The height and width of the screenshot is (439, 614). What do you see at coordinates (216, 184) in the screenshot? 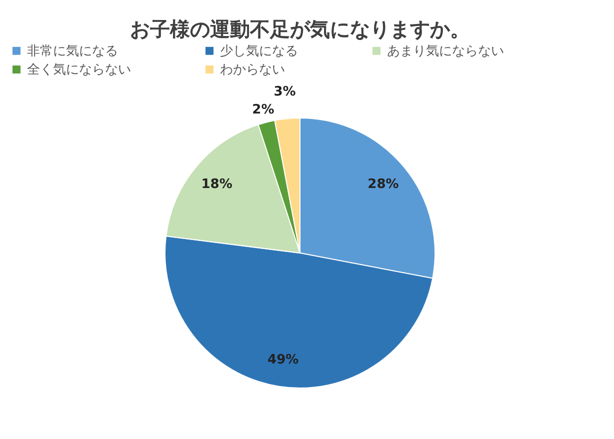
I see `data-label: 18%` at bounding box center [216, 184].